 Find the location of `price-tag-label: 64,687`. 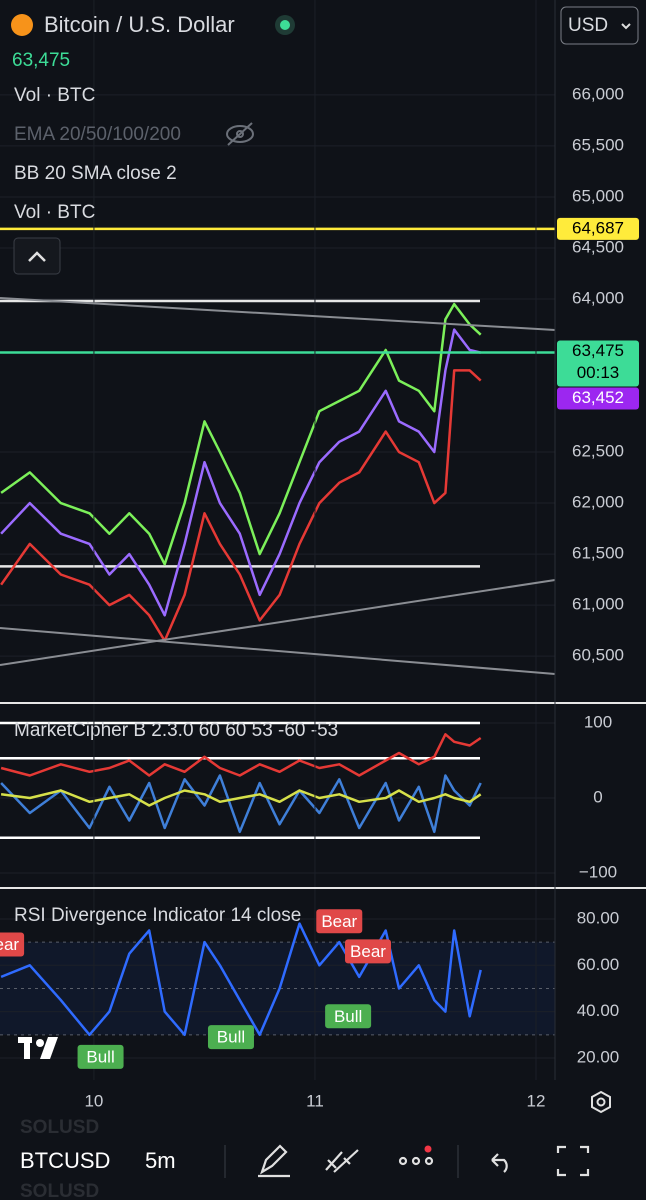

price-tag-label: 64,687 is located at coordinates (598, 227).